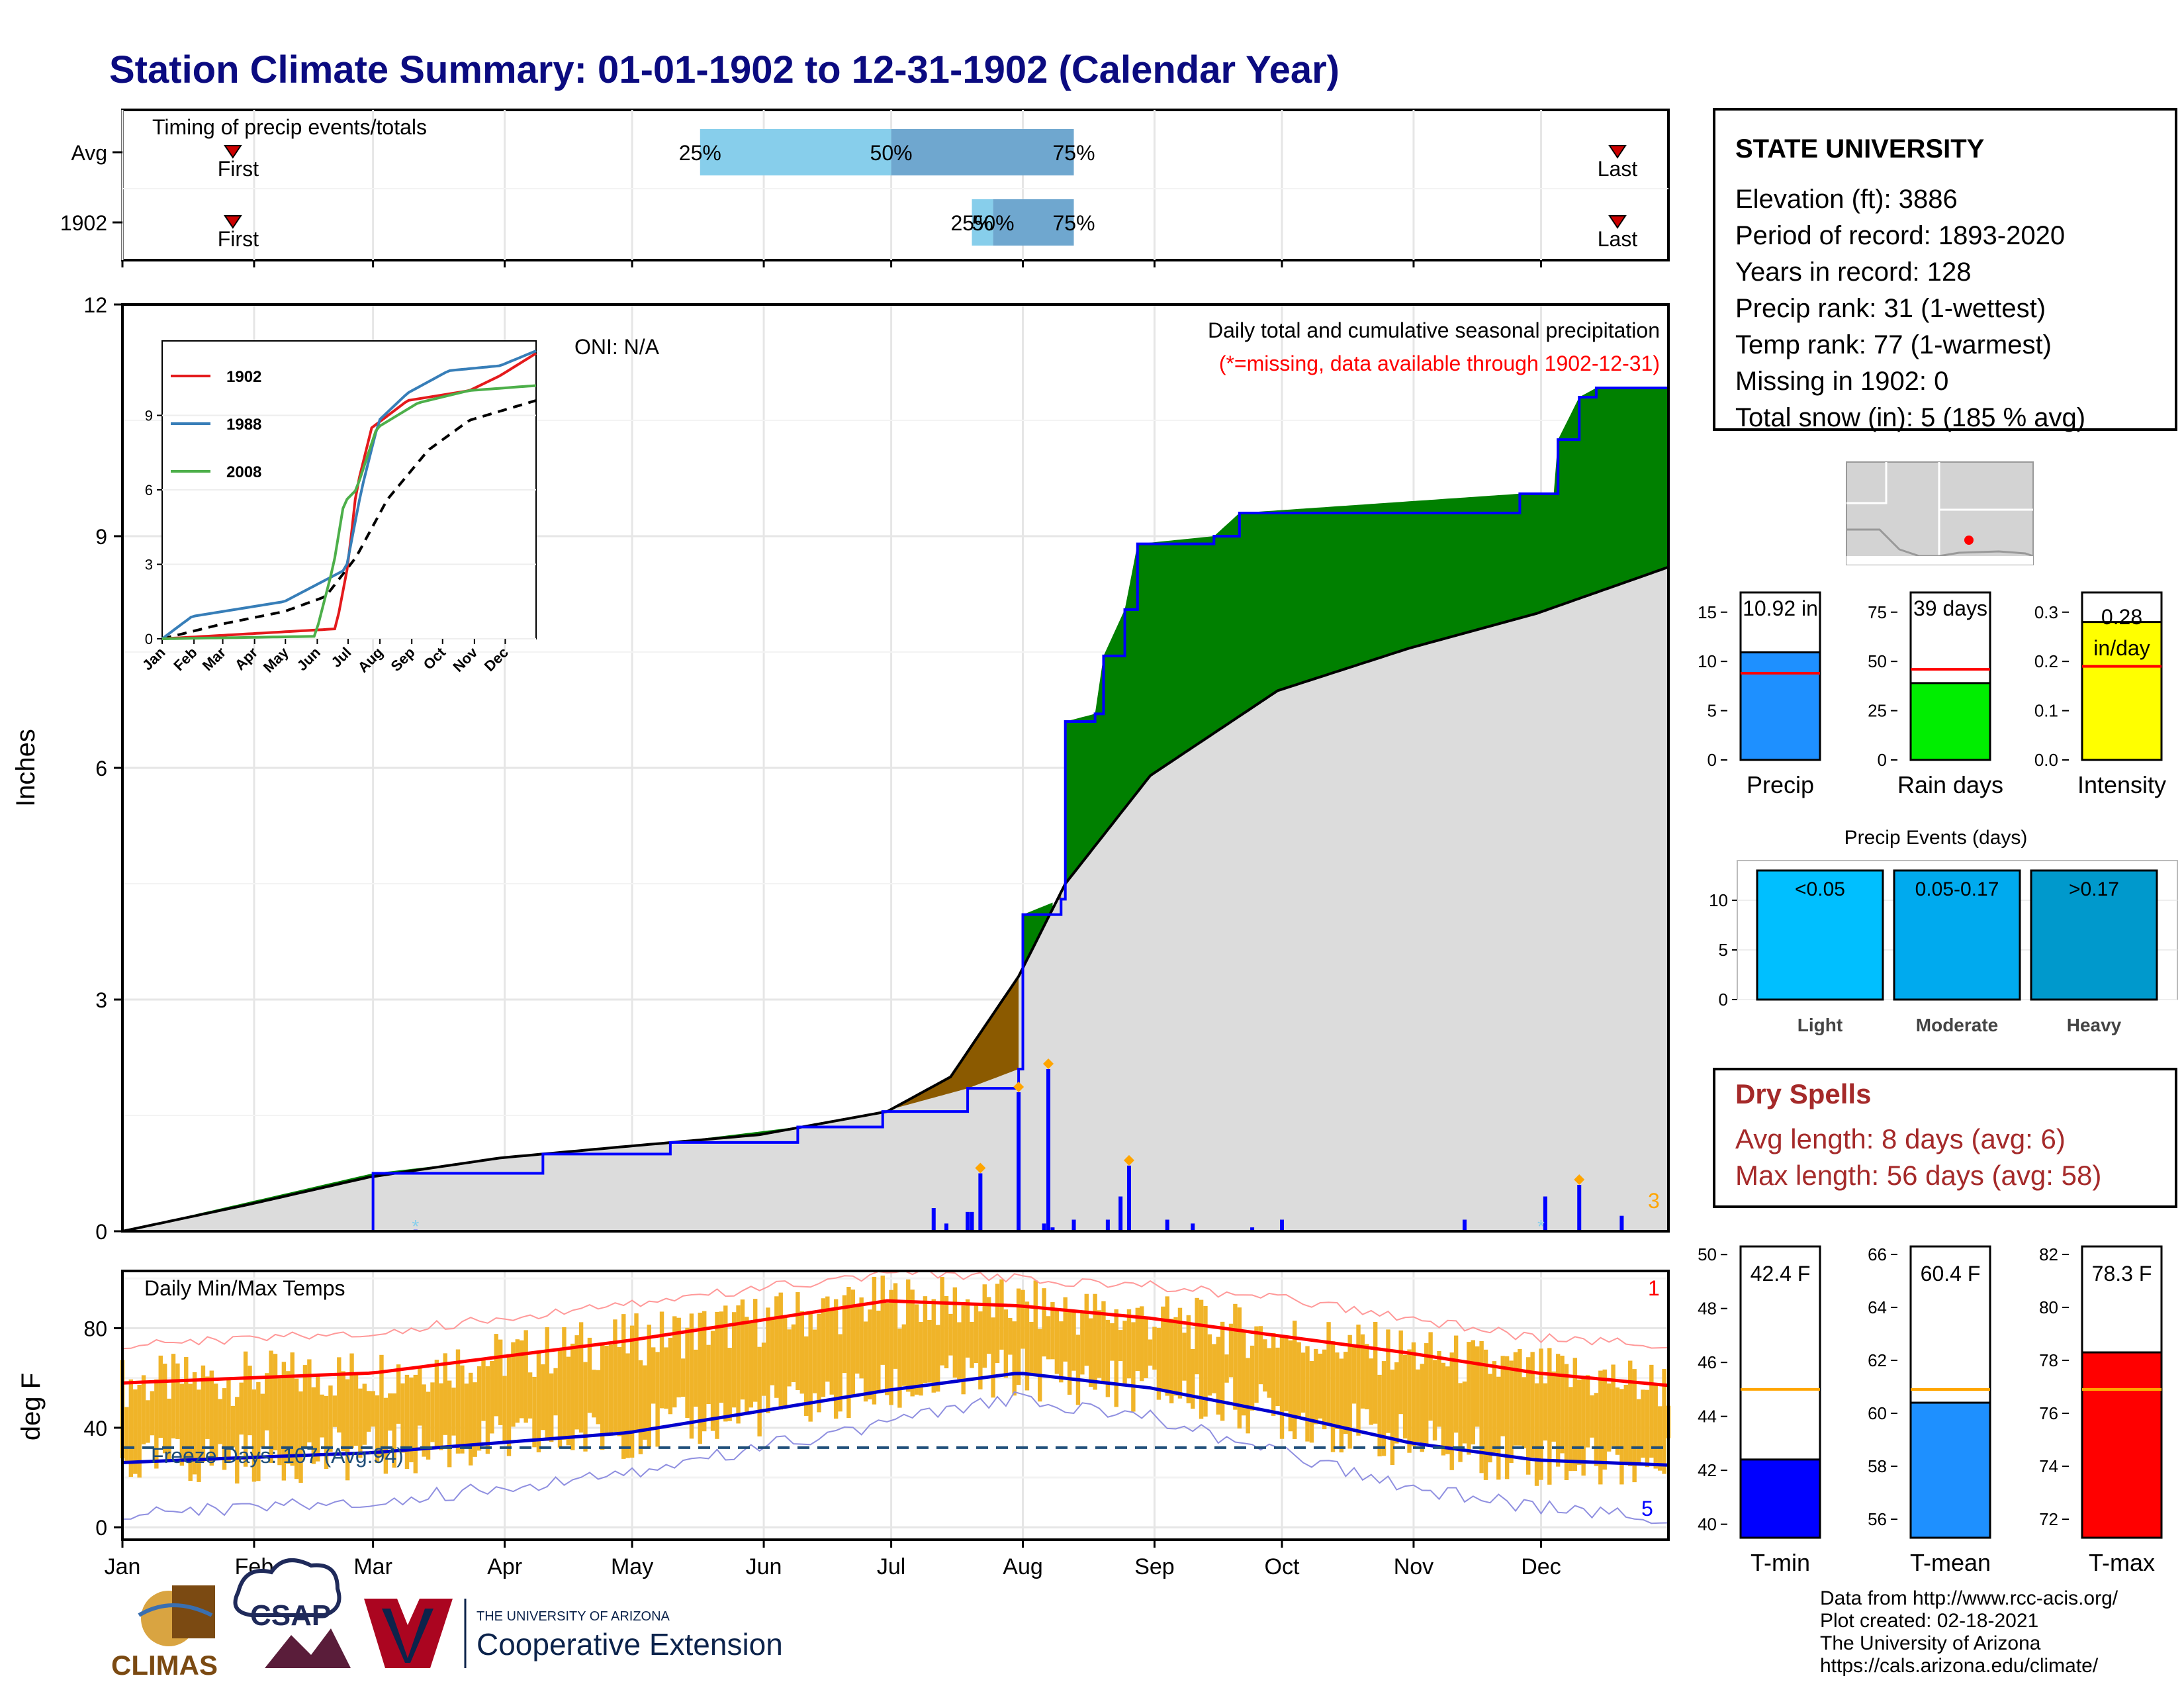 This screenshot has width=2184, height=1688. I want to click on summary-value: 10.92 in, so click(1780, 608).